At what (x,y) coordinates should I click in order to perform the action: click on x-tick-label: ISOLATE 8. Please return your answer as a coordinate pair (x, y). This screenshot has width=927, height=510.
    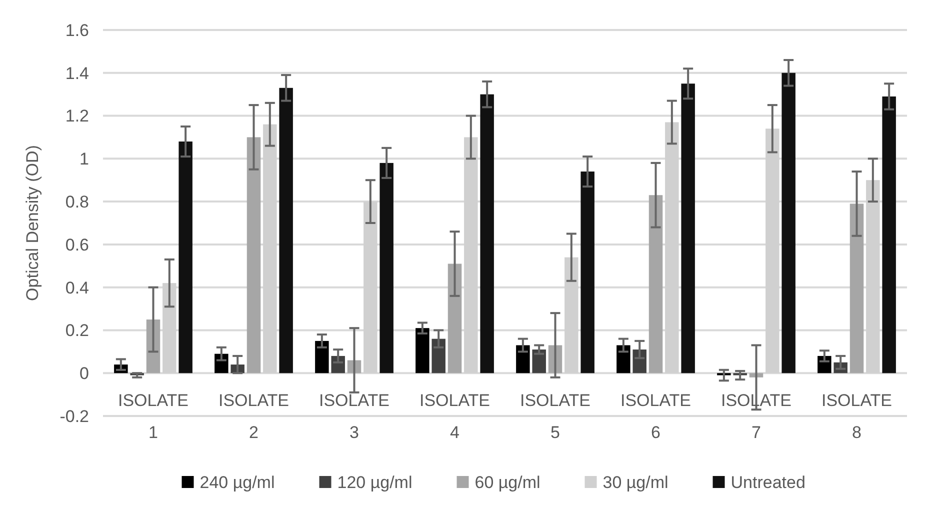
    Looking at the image, I should click on (856, 416).